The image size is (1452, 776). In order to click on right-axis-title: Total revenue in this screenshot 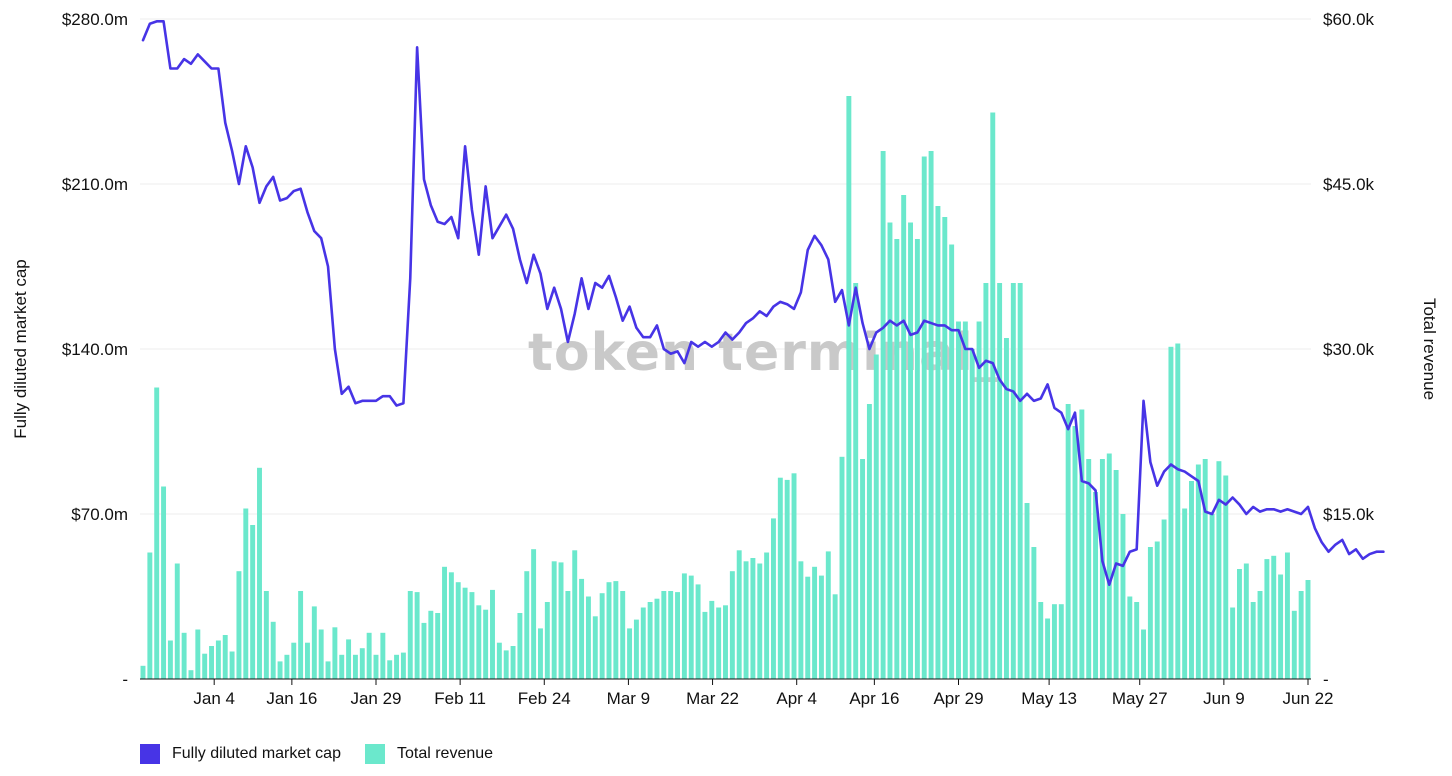, I will do `click(1429, 349)`.